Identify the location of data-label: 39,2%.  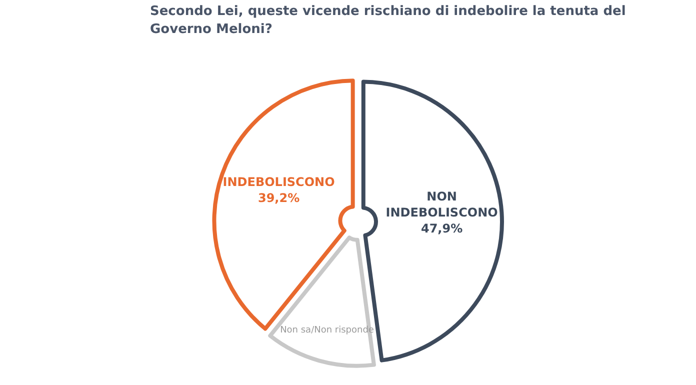
(279, 198).